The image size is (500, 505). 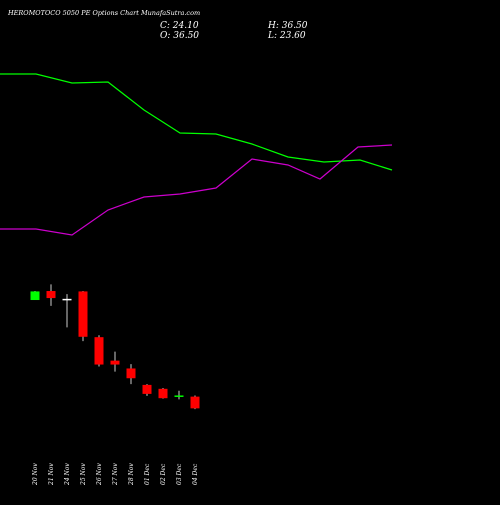 What do you see at coordinates (67, 474) in the screenshot?
I see `x-tick-label: 24 Nov` at bounding box center [67, 474].